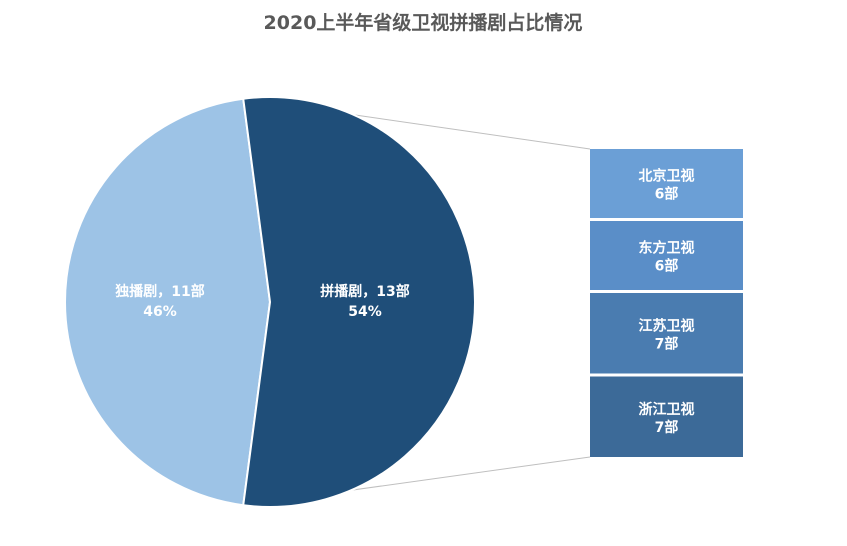  Describe the element at coordinates (423, 22) in the screenshot. I see `chart-title: 2020上半年省级卫视拼播剧占比情况` at that location.